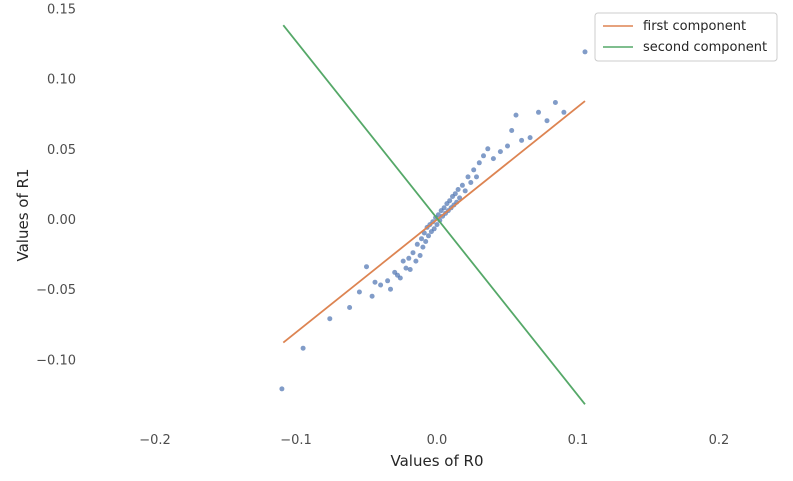 The width and height of the screenshot is (793, 481). What do you see at coordinates (155, 440) in the screenshot?
I see `x-tick-label: −0.2` at bounding box center [155, 440].